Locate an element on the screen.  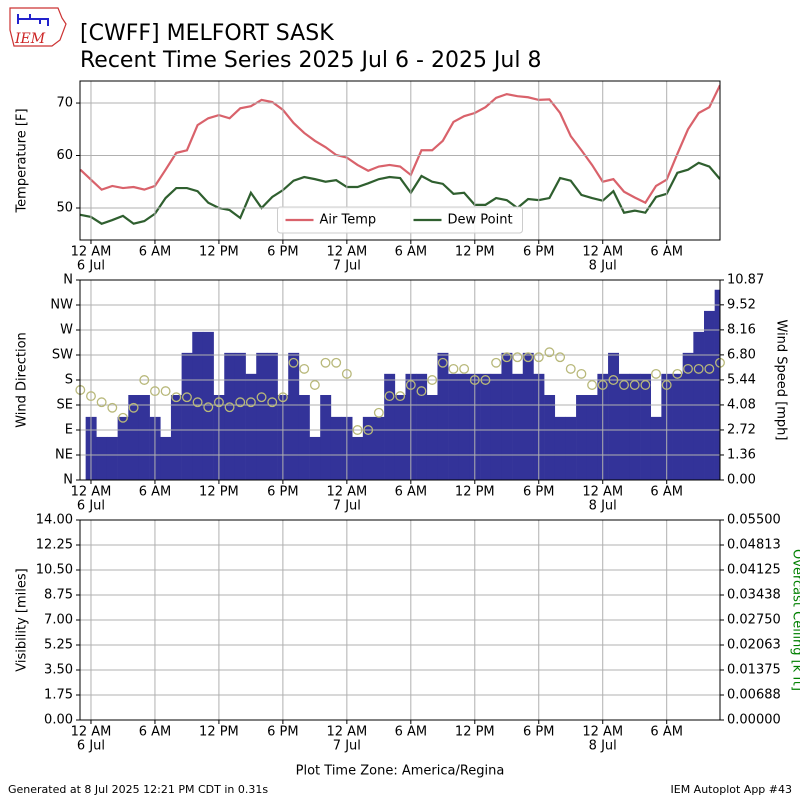
y-tick-label: SE is located at coordinates (65, 405).